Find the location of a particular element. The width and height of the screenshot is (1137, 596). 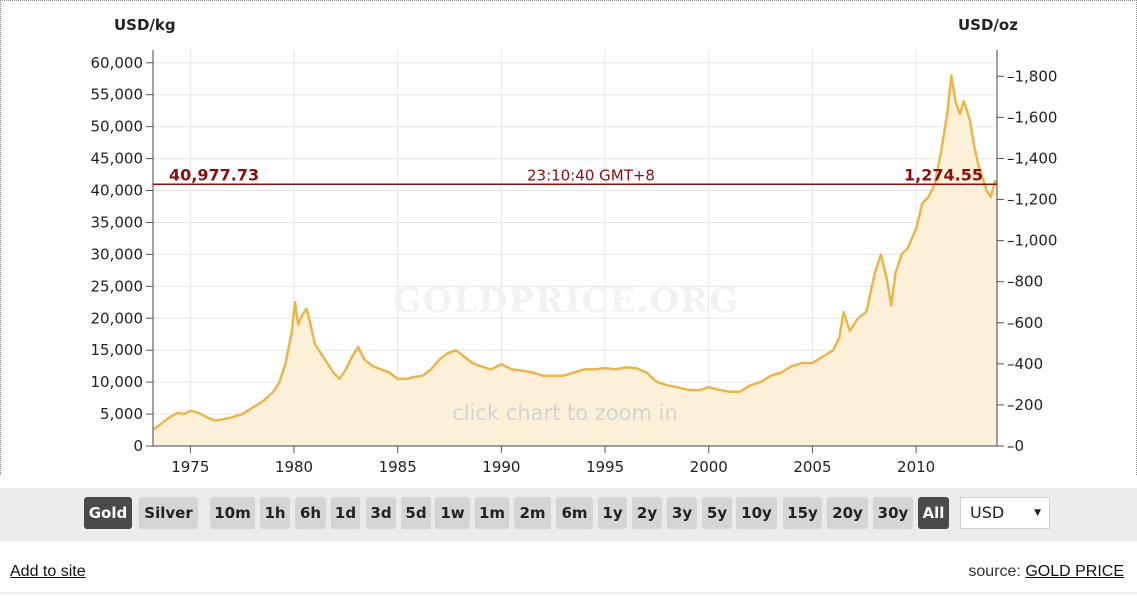

metal-button-gold: Gold is located at coordinates (108, 513).